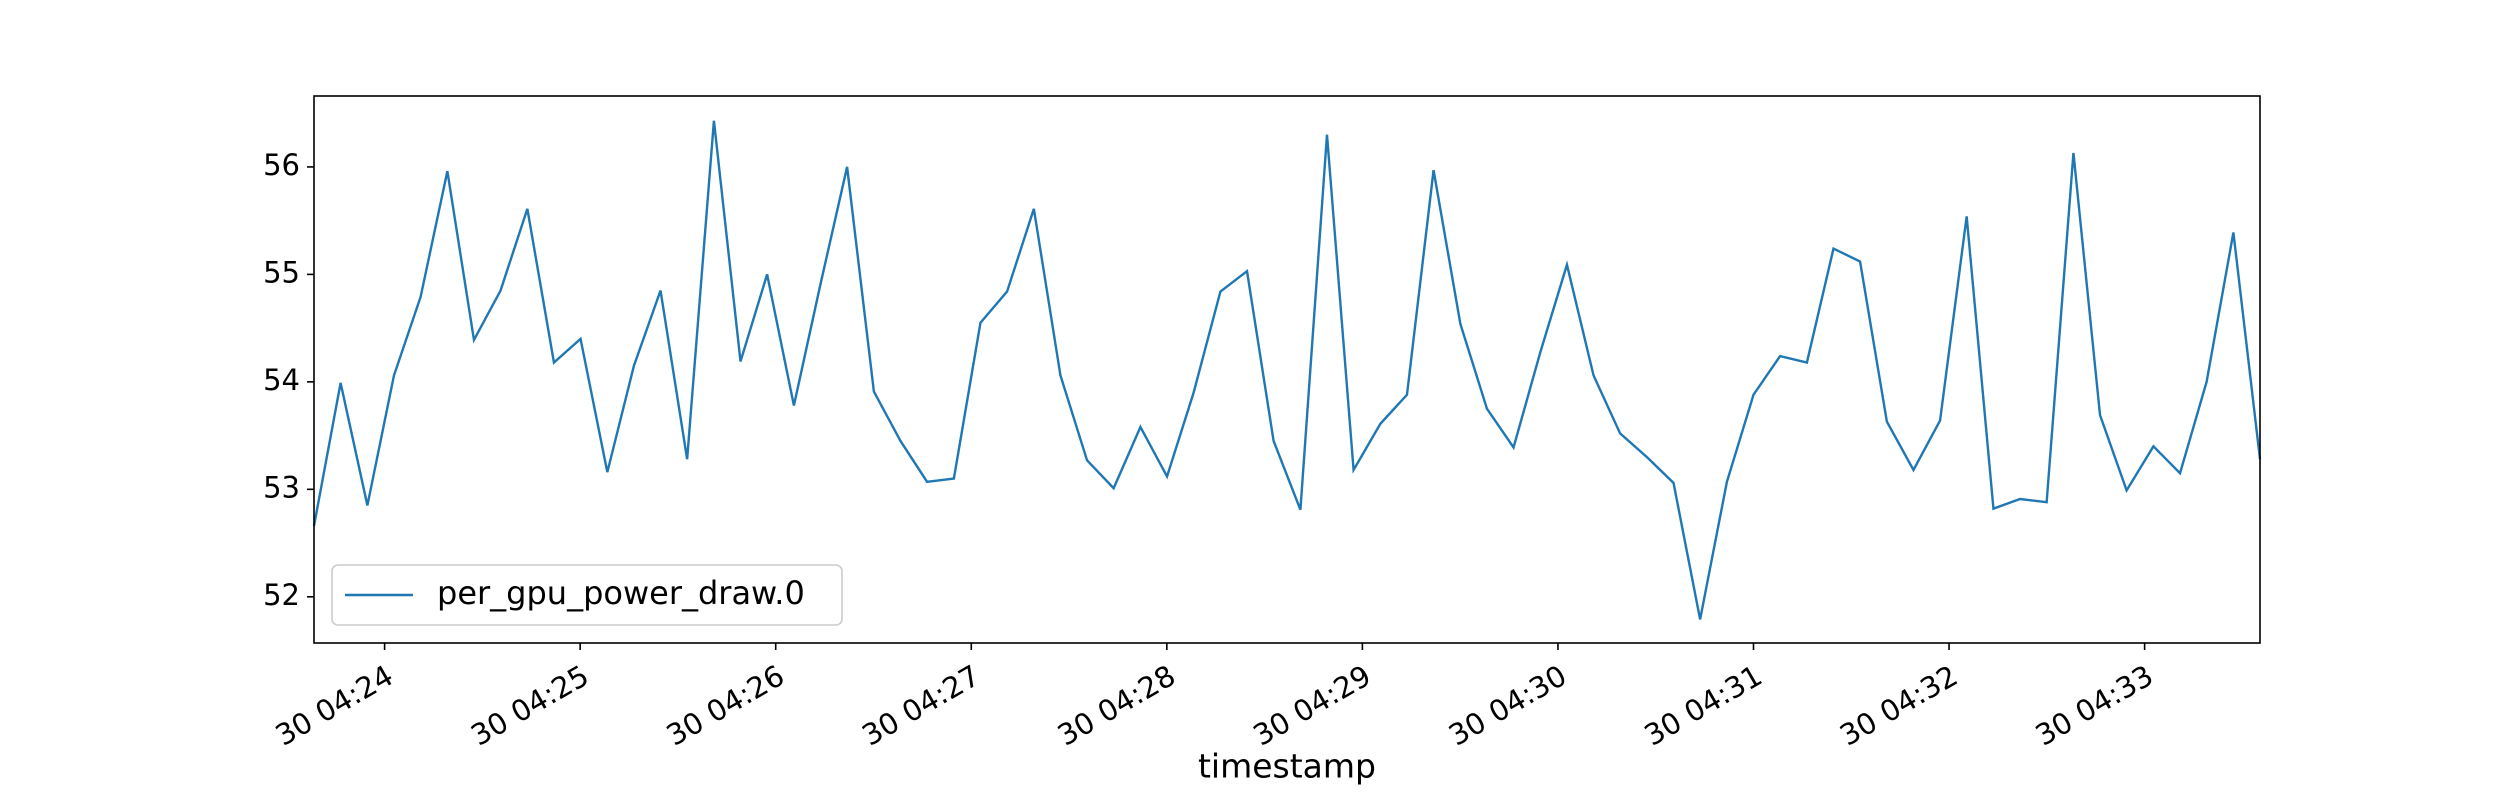 The height and width of the screenshot is (800, 2500). I want to click on x-tick-label: 30 04:28, so click(1116, 705).